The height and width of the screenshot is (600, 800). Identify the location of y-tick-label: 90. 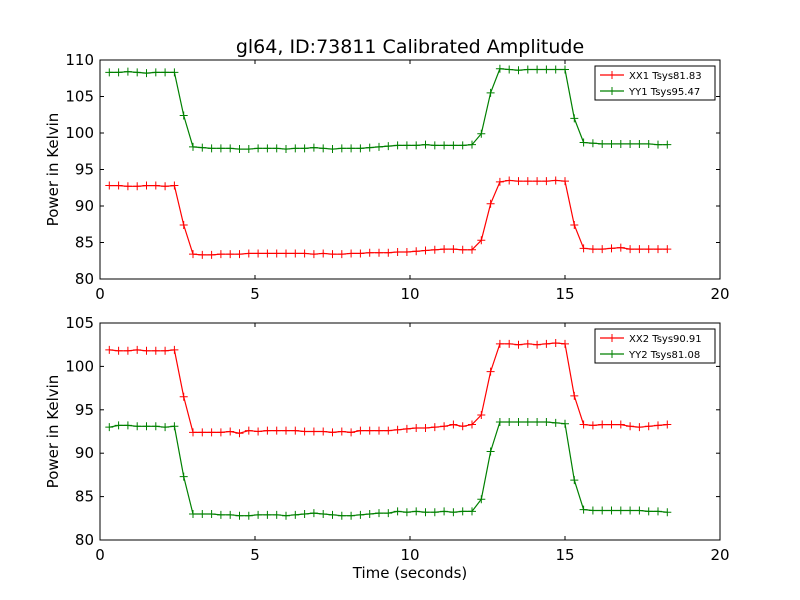
(84, 206).